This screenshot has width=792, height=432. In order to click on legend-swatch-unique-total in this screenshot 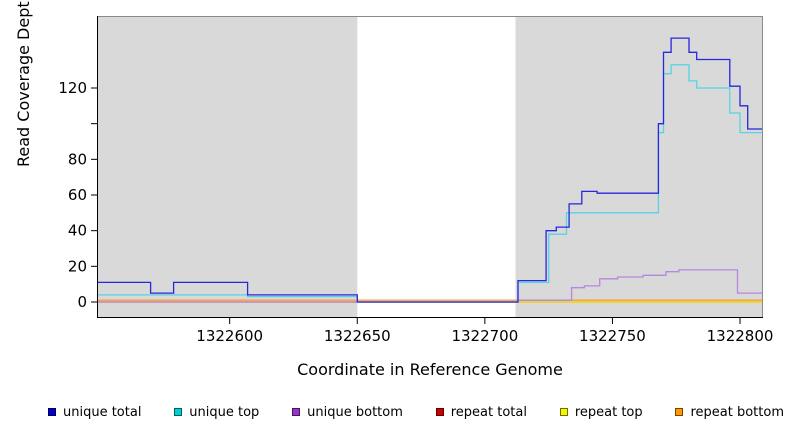, I will do `click(52, 412)`.